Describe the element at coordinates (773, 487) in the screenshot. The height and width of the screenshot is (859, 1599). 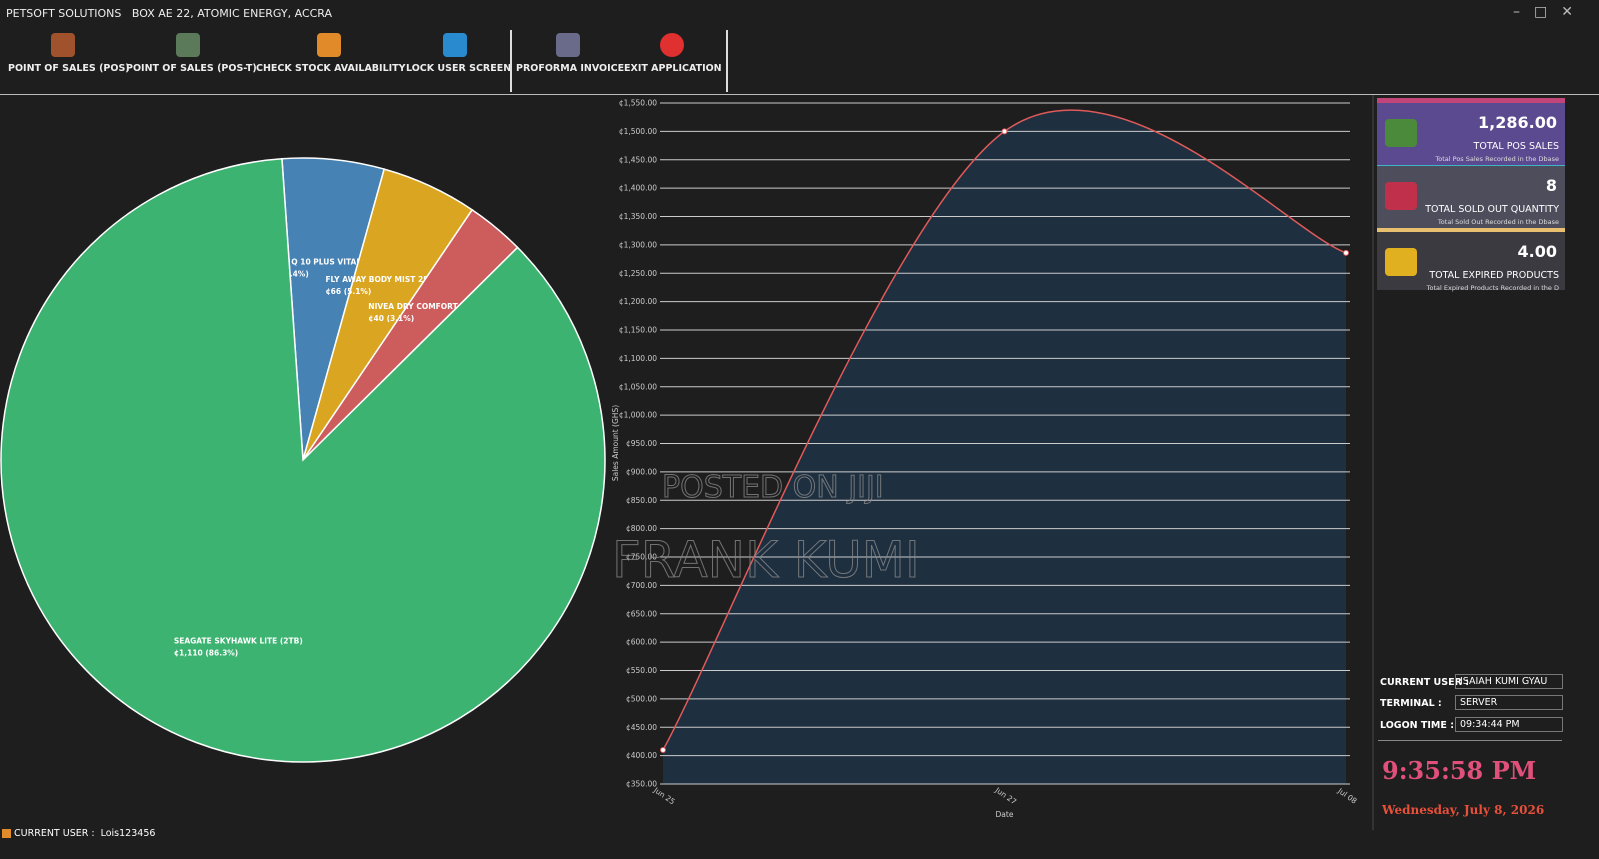
I see `watermark: POSTED ON JIJI` at that location.